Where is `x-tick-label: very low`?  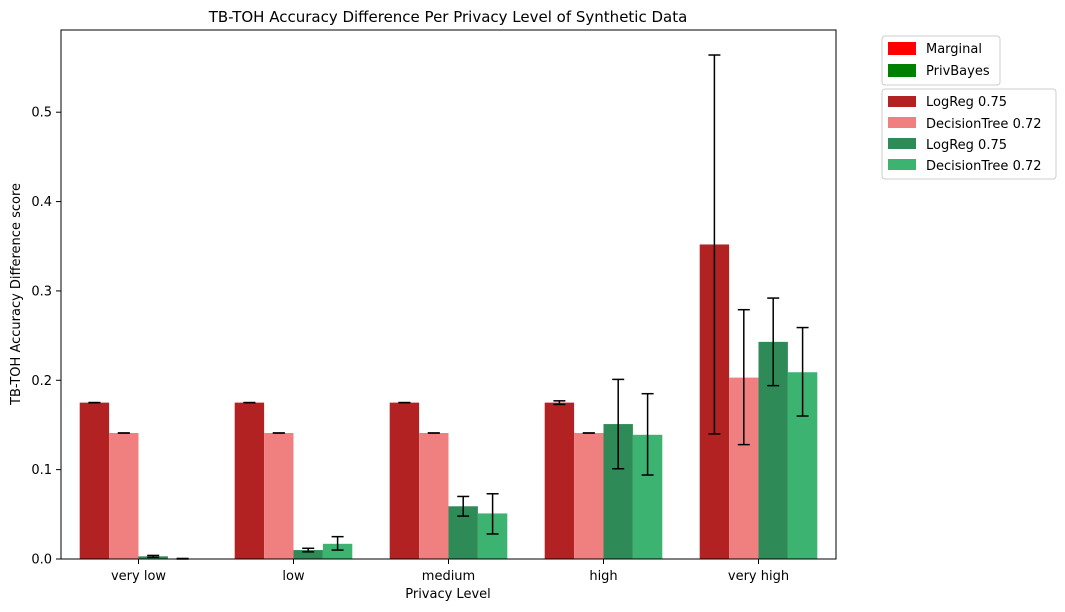 x-tick-label: very low is located at coordinates (138, 576).